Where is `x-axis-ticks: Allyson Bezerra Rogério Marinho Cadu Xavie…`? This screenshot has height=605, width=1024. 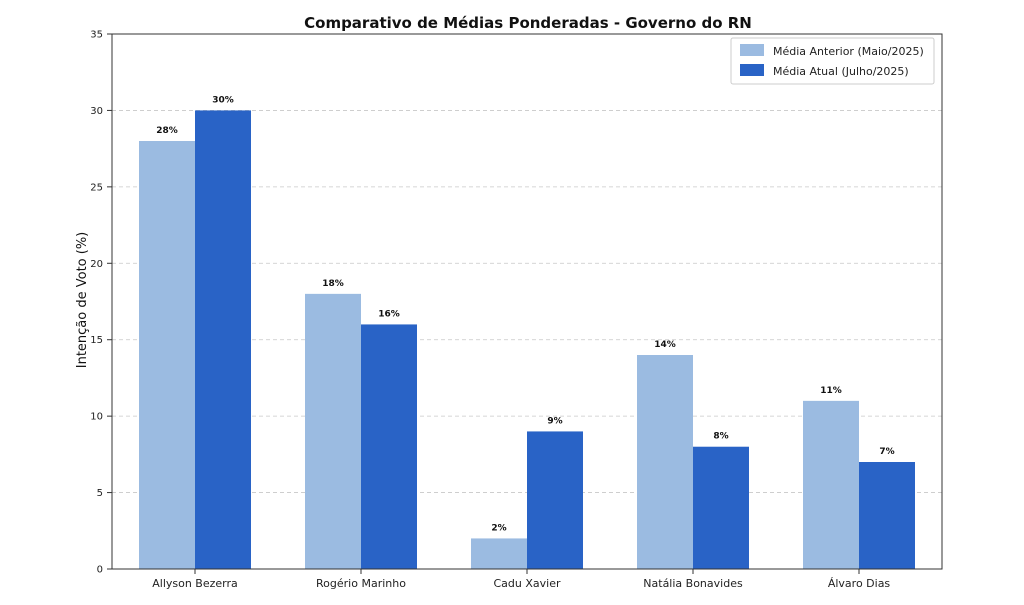 x-axis-ticks: Allyson Bezerra Rogério Marinho Cadu Xavie… is located at coordinates (521, 579).